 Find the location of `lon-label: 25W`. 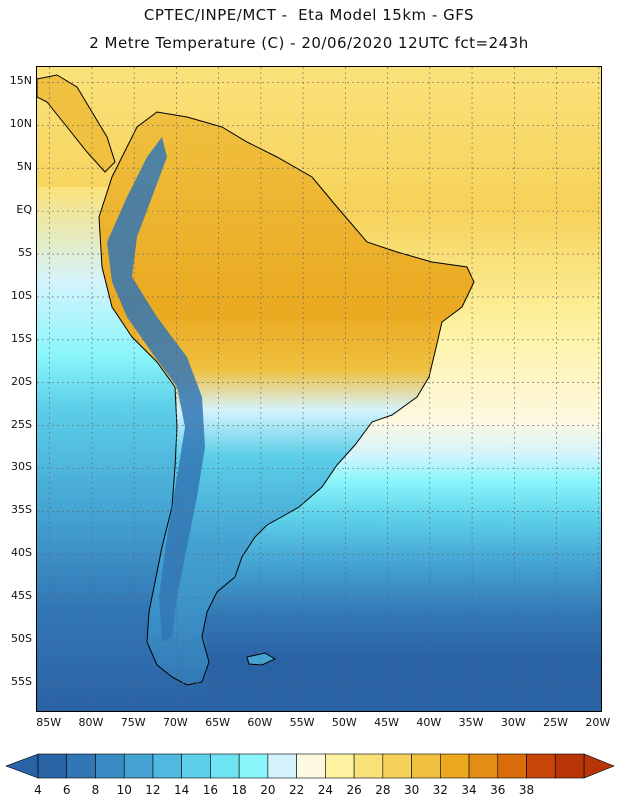

lon-label: 25W is located at coordinates (555, 722).